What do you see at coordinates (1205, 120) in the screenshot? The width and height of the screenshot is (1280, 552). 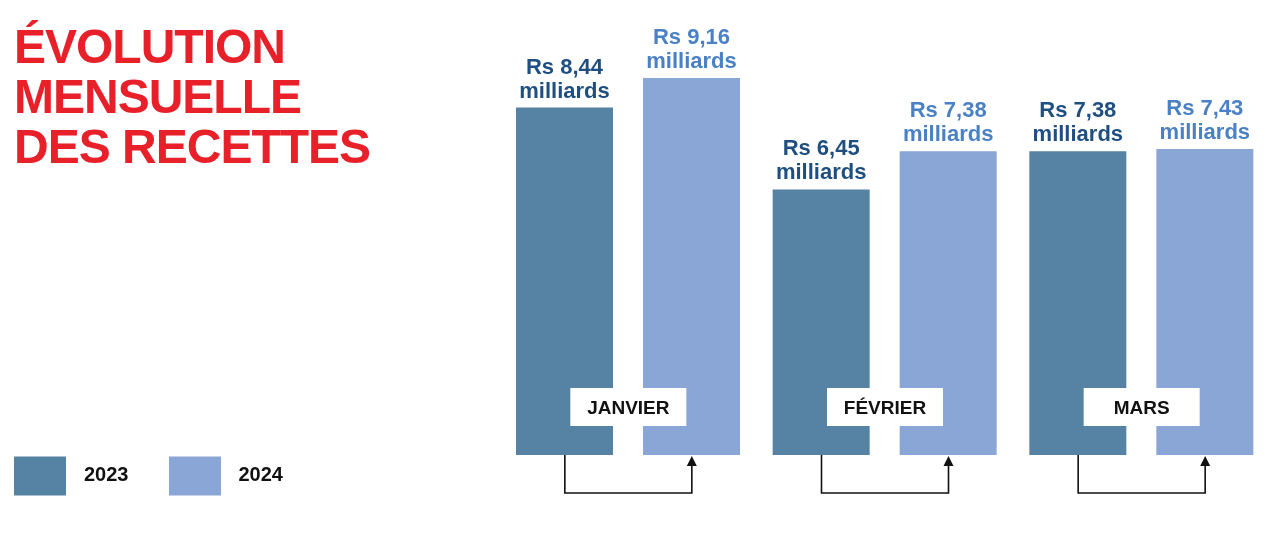 I see `data-label: Rs 7,43 milliards` at bounding box center [1205, 120].